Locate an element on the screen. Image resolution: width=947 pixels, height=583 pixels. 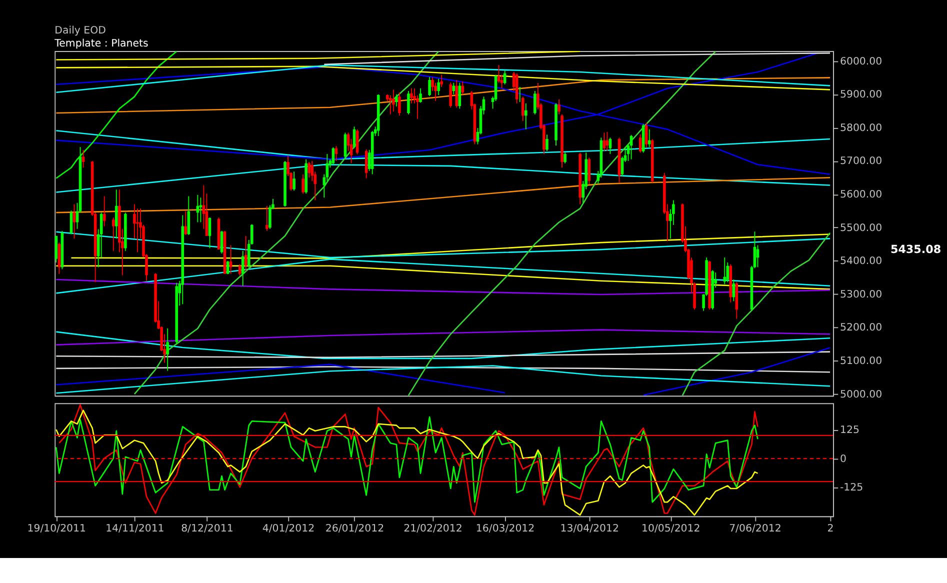
x-tick-label: 4/01/2012 is located at coordinates (288, 529).